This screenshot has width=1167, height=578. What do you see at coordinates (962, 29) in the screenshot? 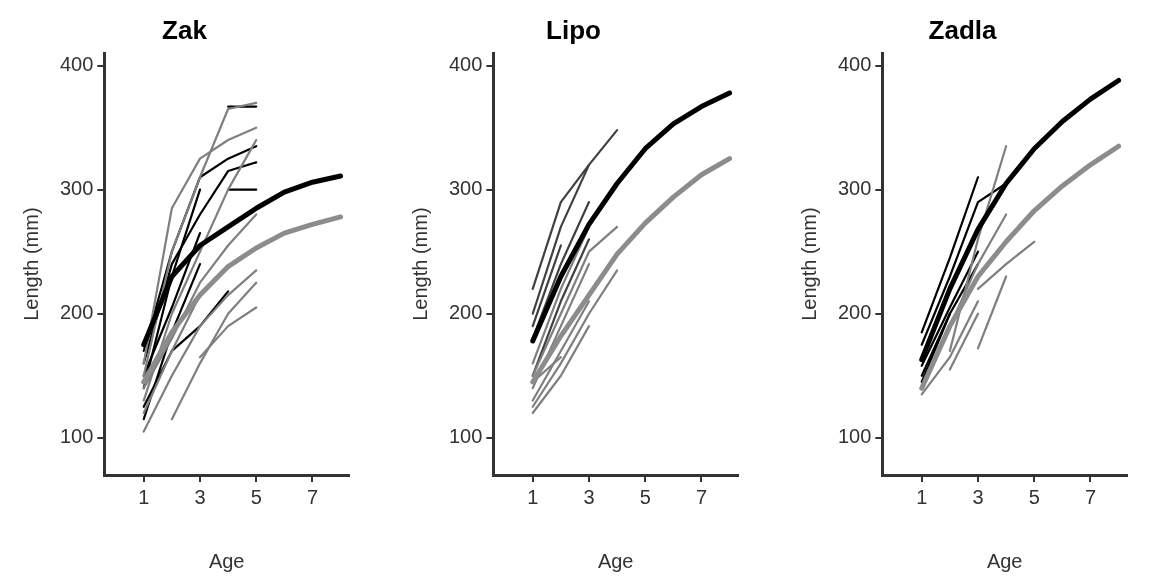
I see `chart-title: Zadla` at bounding box center [962, 29].